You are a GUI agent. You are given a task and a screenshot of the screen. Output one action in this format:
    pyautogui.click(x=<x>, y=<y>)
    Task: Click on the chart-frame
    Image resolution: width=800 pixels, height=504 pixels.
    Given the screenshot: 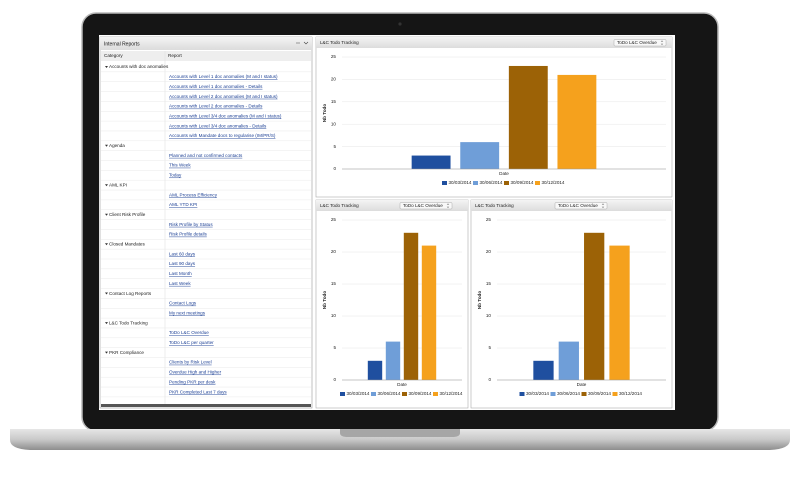 What is the action you would take?
    pyautogui.click(x=494, y=117)
    